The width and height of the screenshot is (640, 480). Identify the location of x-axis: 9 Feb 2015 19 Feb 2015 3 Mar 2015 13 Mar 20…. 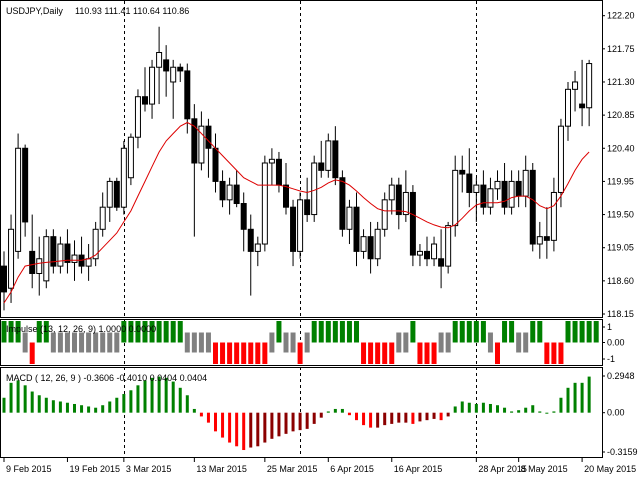
(319, 466).